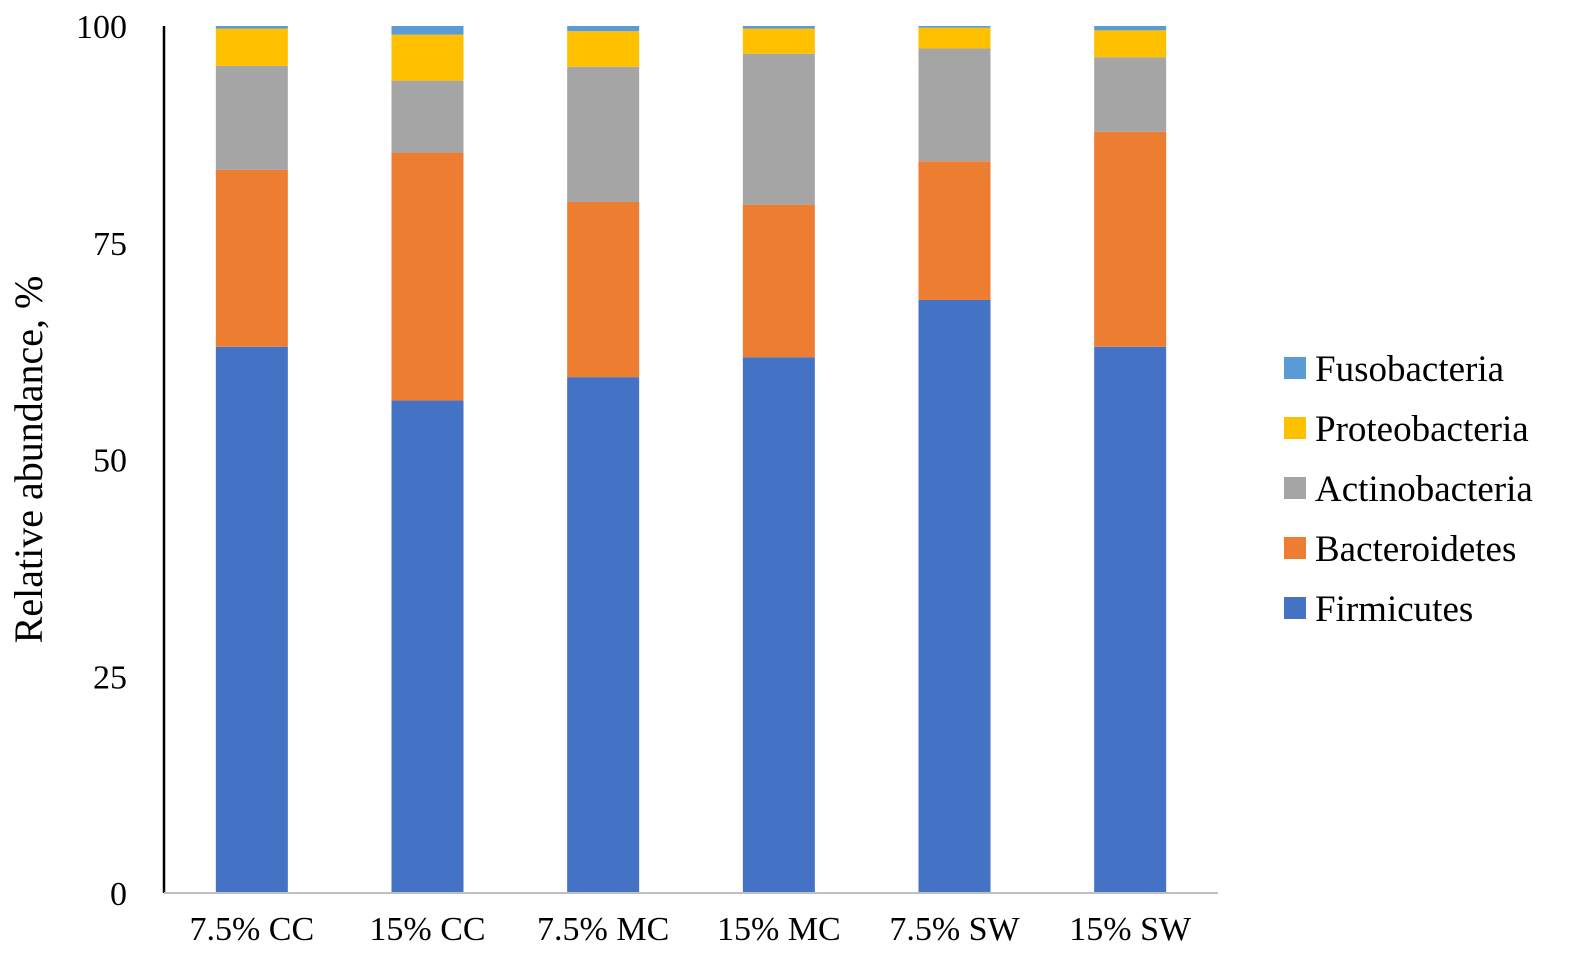  I want to click on y-tick-label-25: 25, so click(110, 677).